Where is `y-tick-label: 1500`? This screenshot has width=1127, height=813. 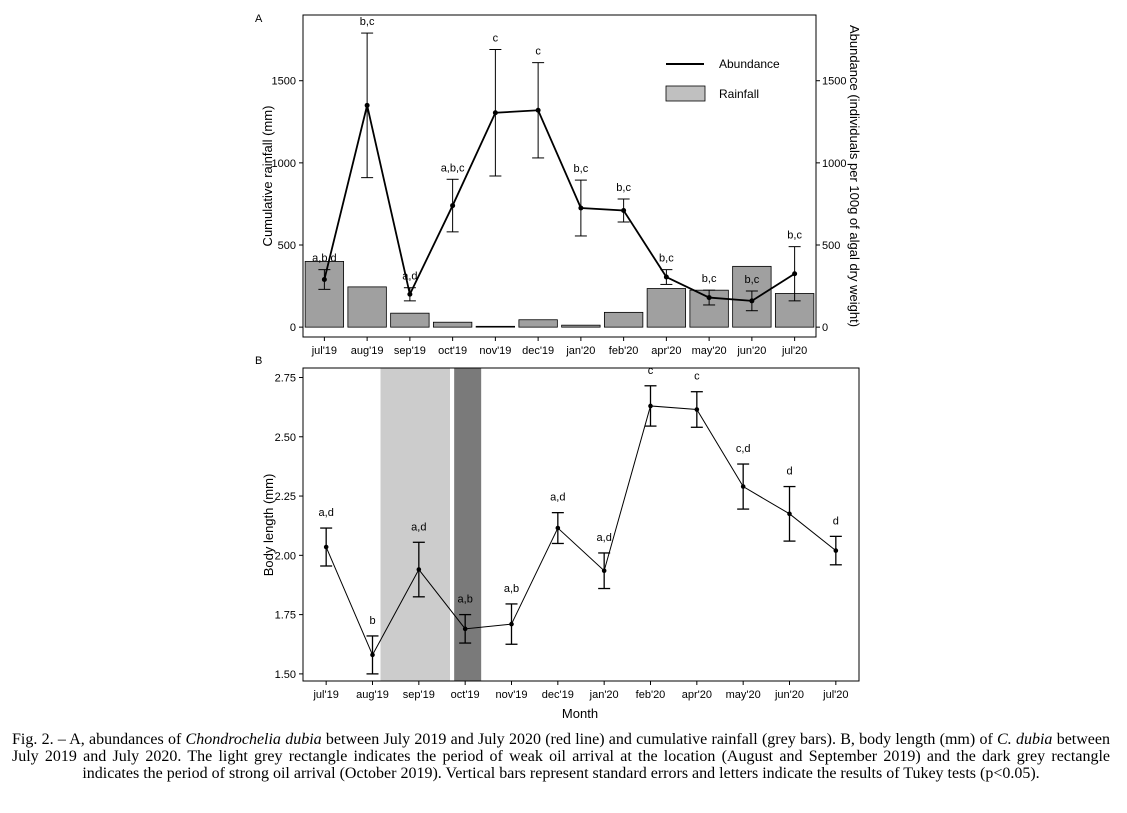
y-tick-label: 1500 is located at coordinates (284, 82).